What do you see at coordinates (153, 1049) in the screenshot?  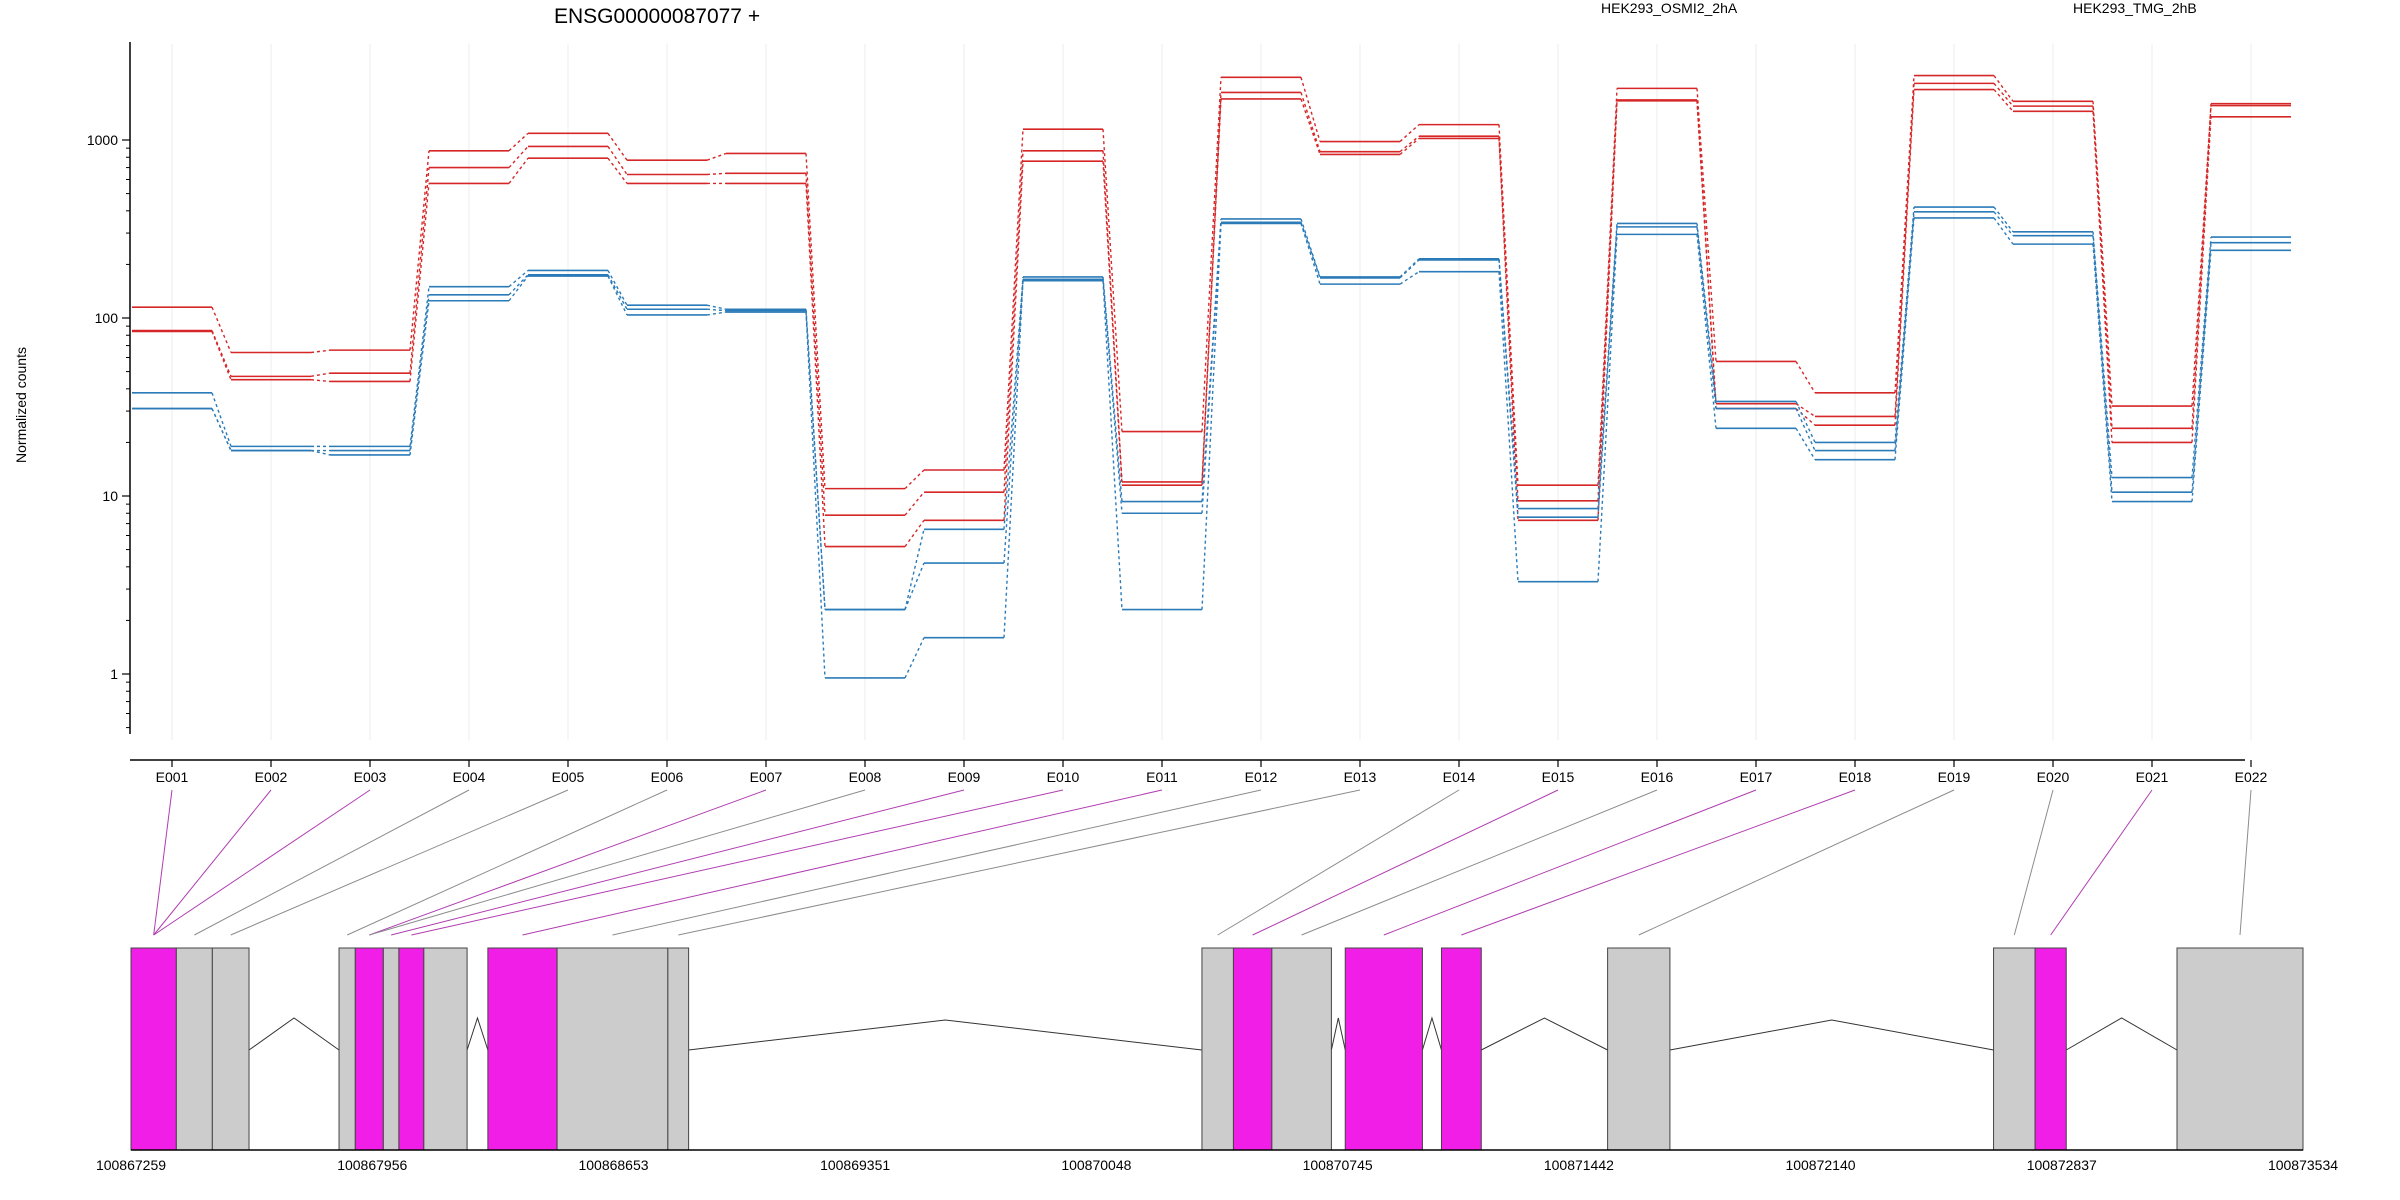 I see `exon-box-e001` at bounding box center [153, 1049].